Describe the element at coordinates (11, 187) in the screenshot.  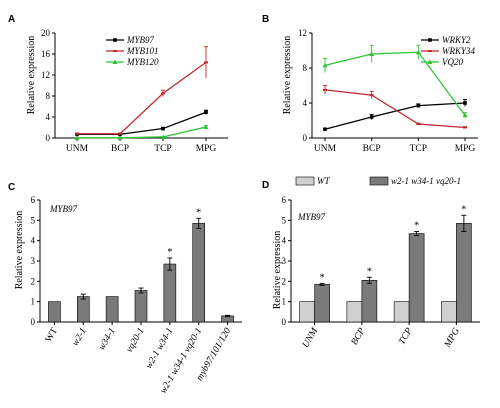
I see `panel-c-letter: C` at that location.